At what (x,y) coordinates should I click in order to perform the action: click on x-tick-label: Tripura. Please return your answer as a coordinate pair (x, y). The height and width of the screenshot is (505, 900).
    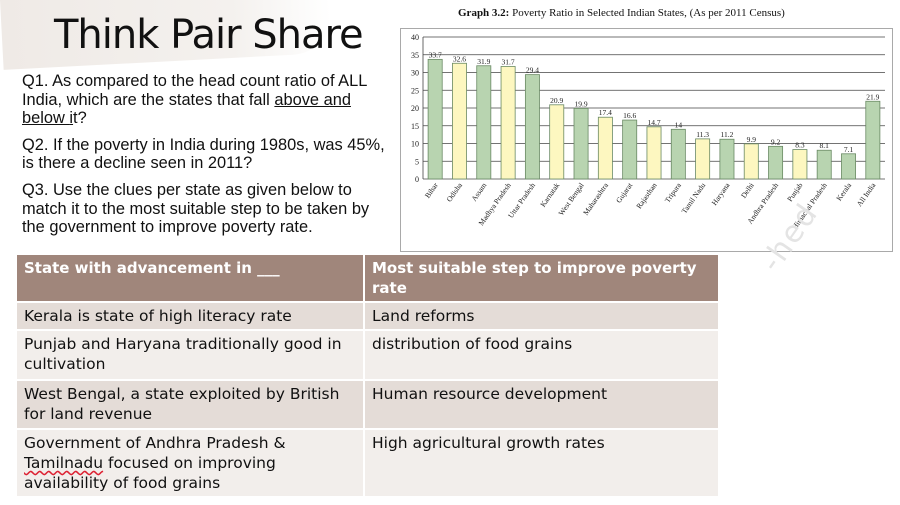
    Looking at the image, I should click on (673, 192).